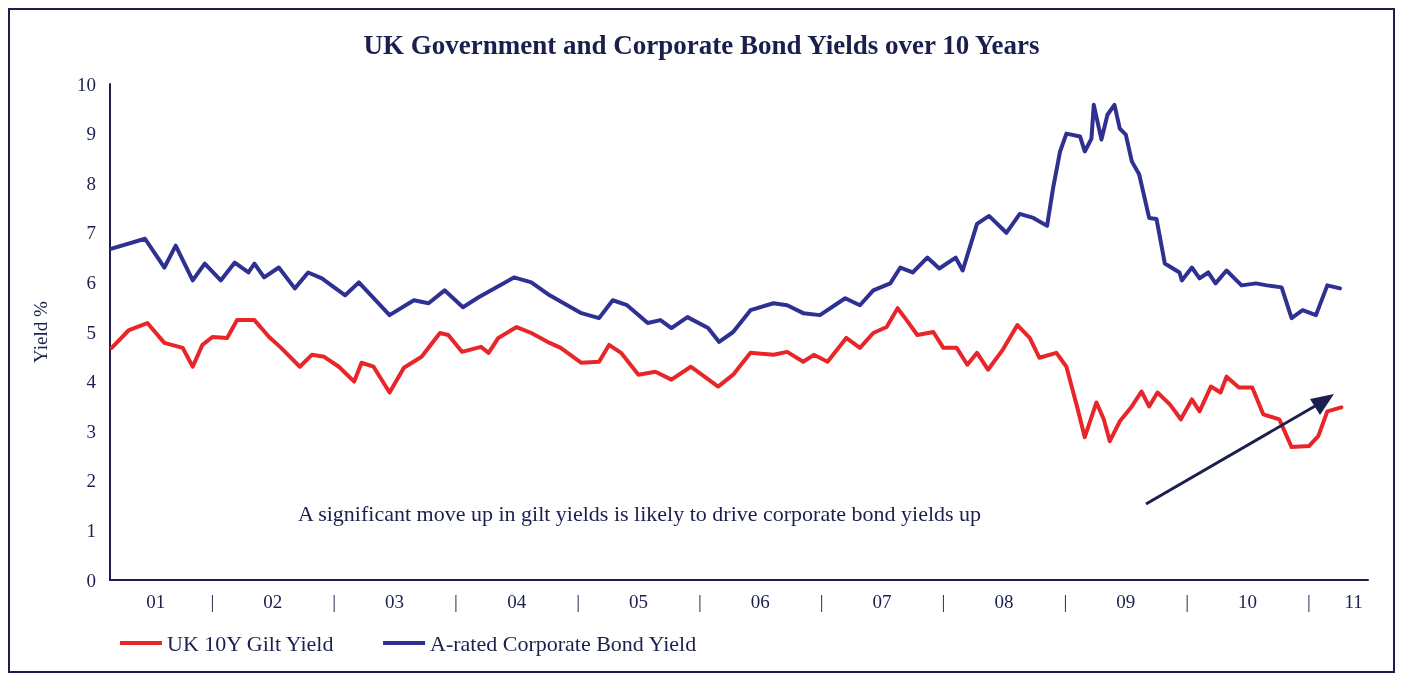  What do you see at coordinates (1126, 601) in the screenshot?
I see `x-tick-label: 09` at bounding box center [1126, 601].